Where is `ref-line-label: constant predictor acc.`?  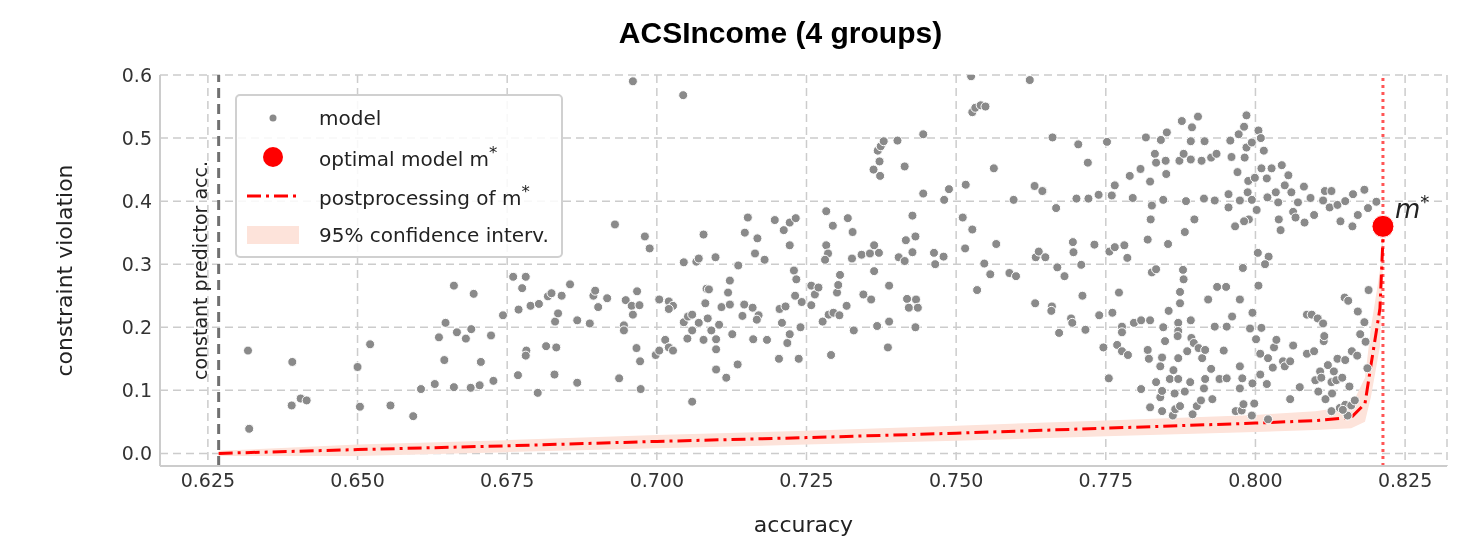 ref-line-label: constant predictor acc. is located at coordinates (199, 270).